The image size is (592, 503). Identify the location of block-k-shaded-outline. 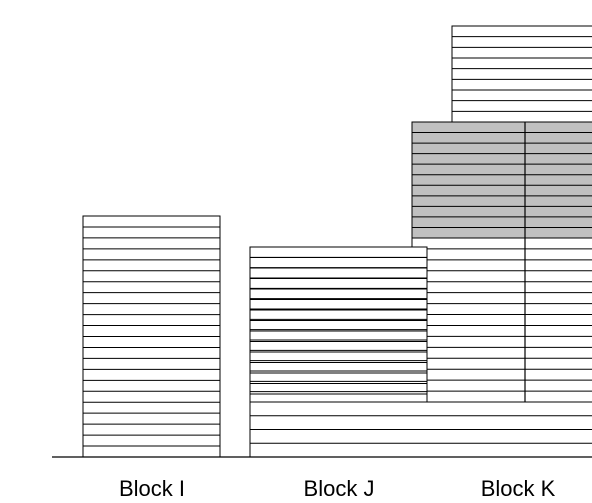
(501, 180).